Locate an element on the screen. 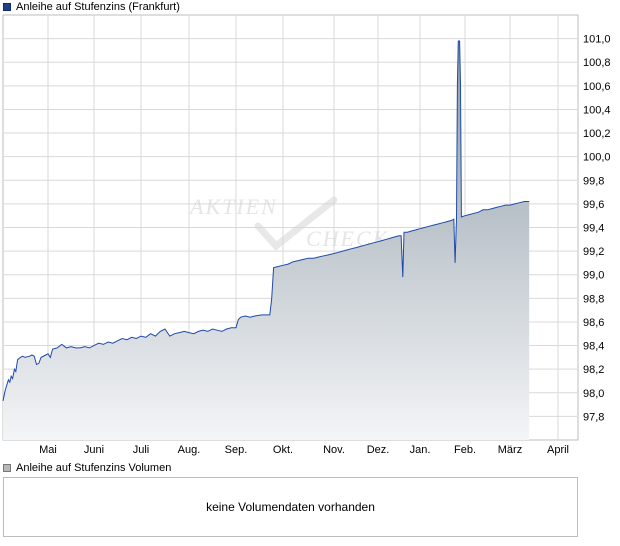 The image size is (620, 546). y-tick-label: 100,0 is located at coordinates (597, 158).